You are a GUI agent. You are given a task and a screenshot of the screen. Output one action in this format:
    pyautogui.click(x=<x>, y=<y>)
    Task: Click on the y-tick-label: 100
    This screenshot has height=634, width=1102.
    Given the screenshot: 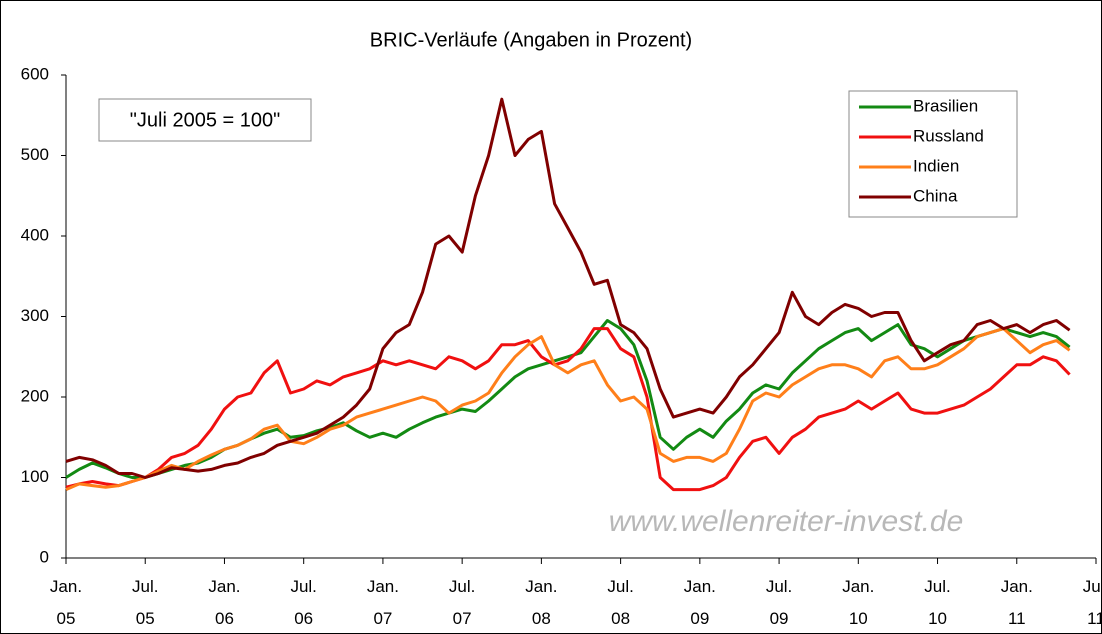 What is the action you would take?
    pyautogui.click(x=35, y=476)
    